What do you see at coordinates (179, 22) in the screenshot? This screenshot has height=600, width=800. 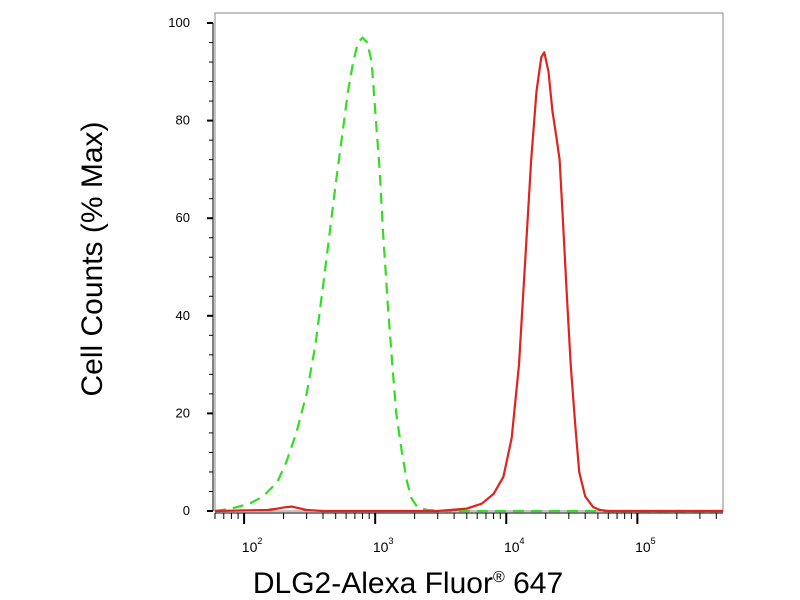 I see `y-tick-label: 100` at bounding box center [179, 22].